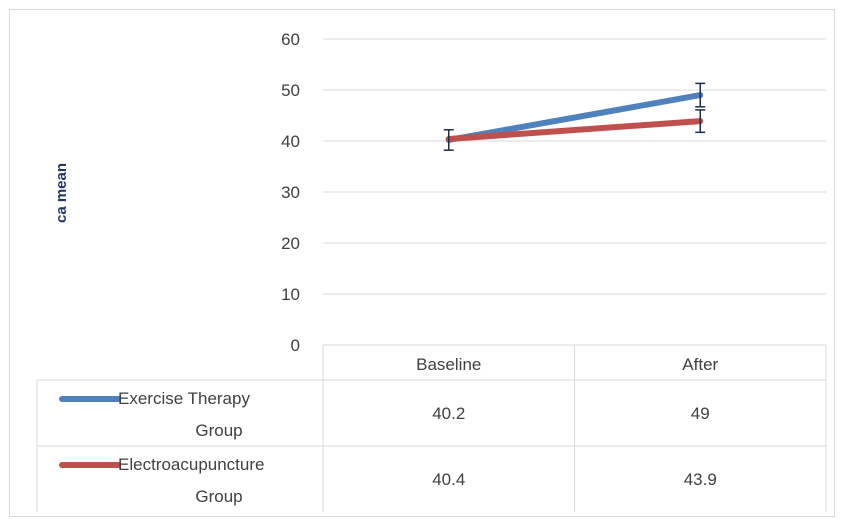  I want to click on legend-label: Electroacupuncture, so click(191, 464).